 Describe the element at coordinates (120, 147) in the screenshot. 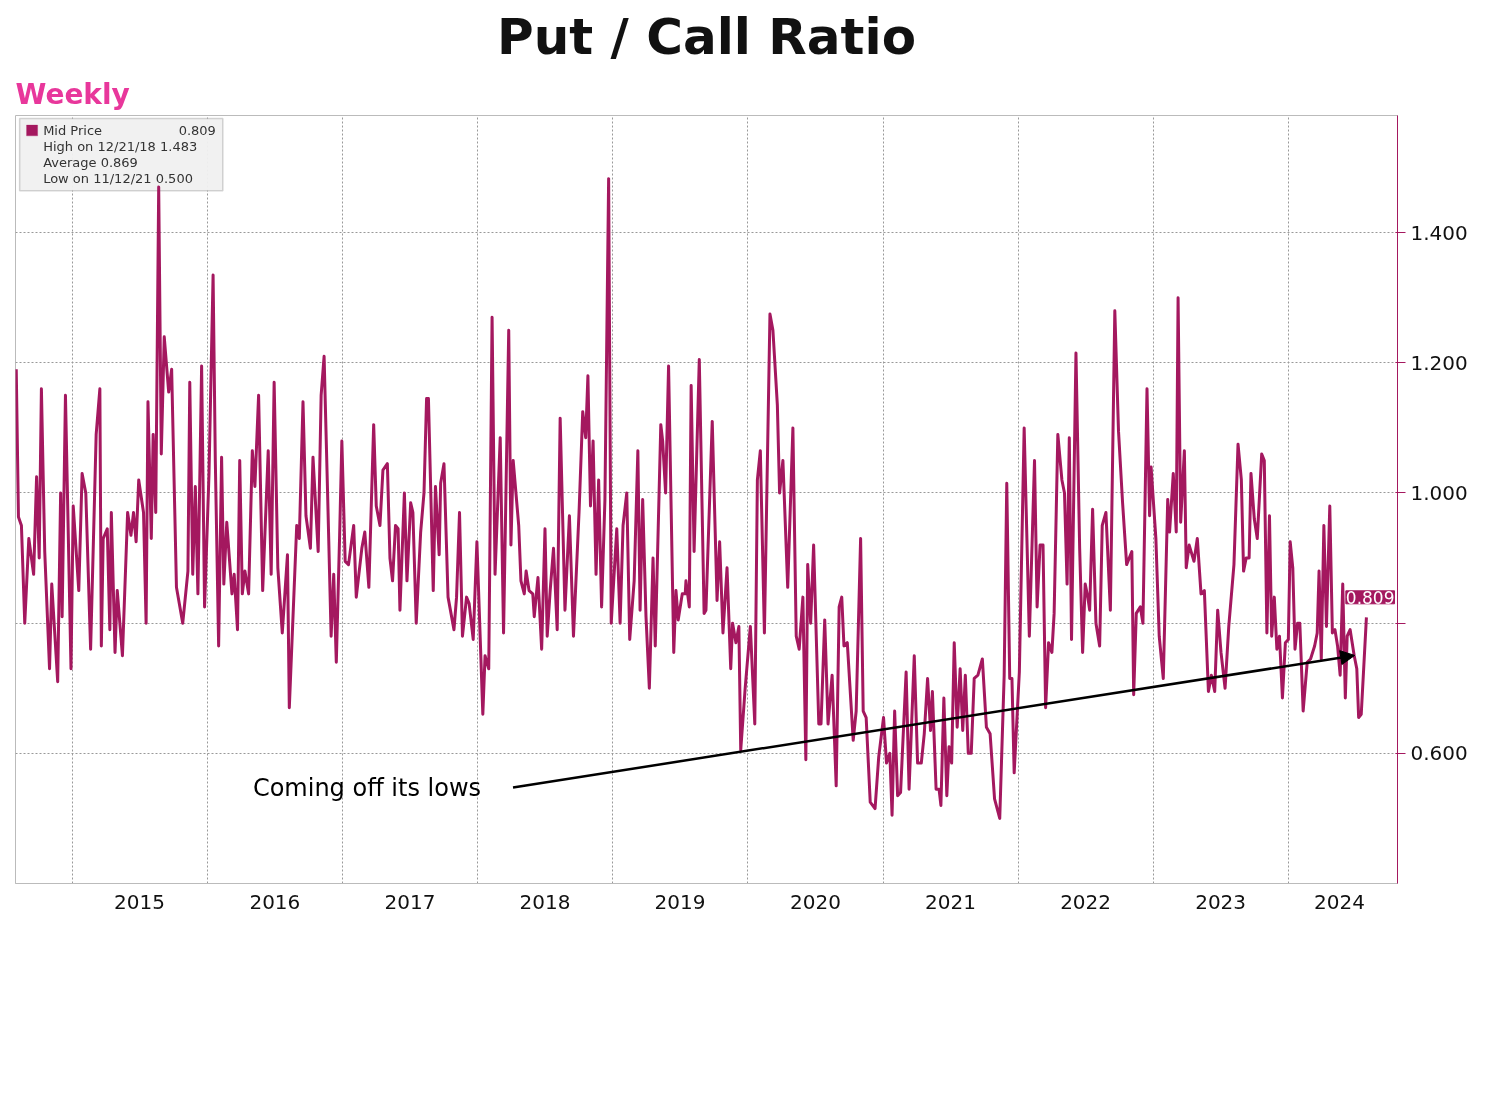

I see `annotation: High on 12/21/18 1.483` at that location.